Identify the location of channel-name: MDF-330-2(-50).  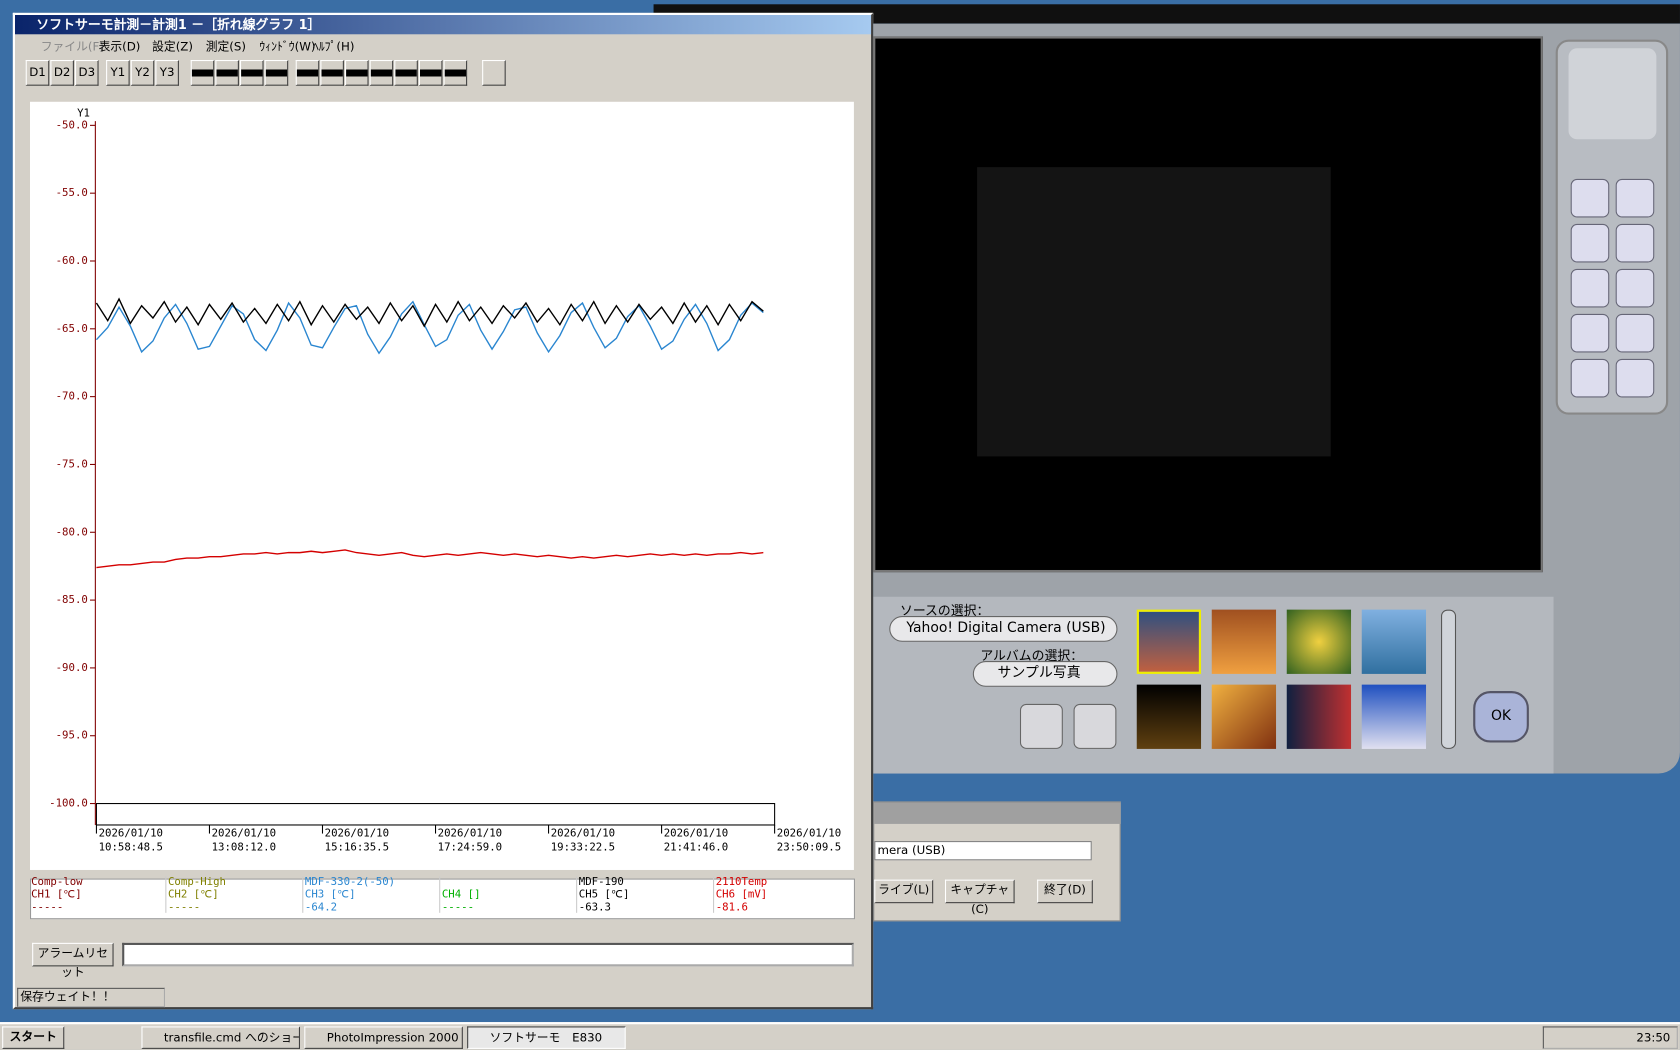
(350, 881).